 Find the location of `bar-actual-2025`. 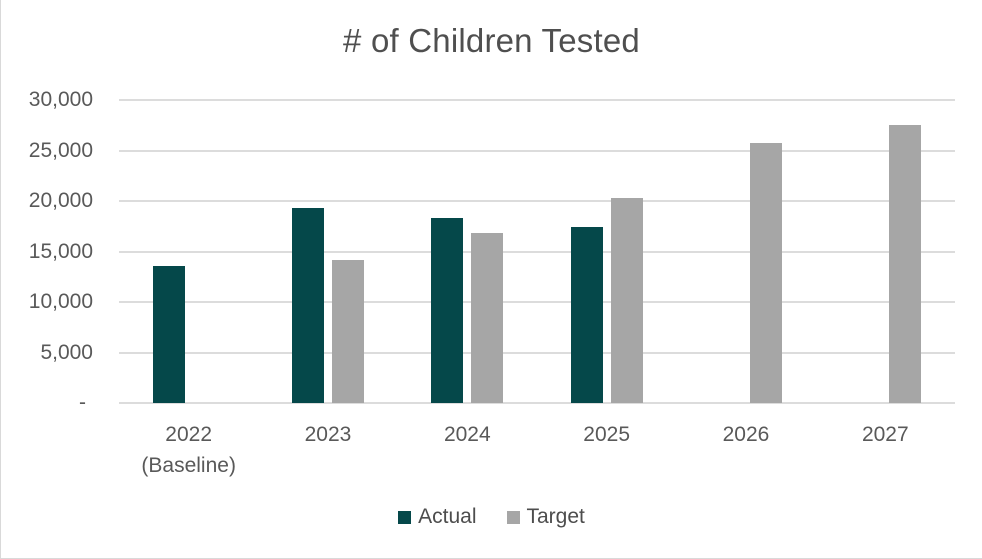

bar-actual-2025 is located at coordinates (586, 315).